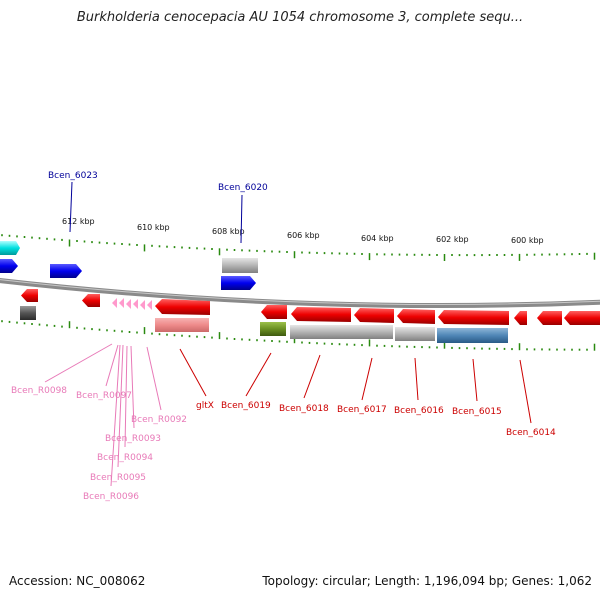 The image size is (600, 600). What do you see at coordinates (133, 439) in the screenshot?
I see `gene-label: Bcen_R0093` at bounding box center [133, 439].